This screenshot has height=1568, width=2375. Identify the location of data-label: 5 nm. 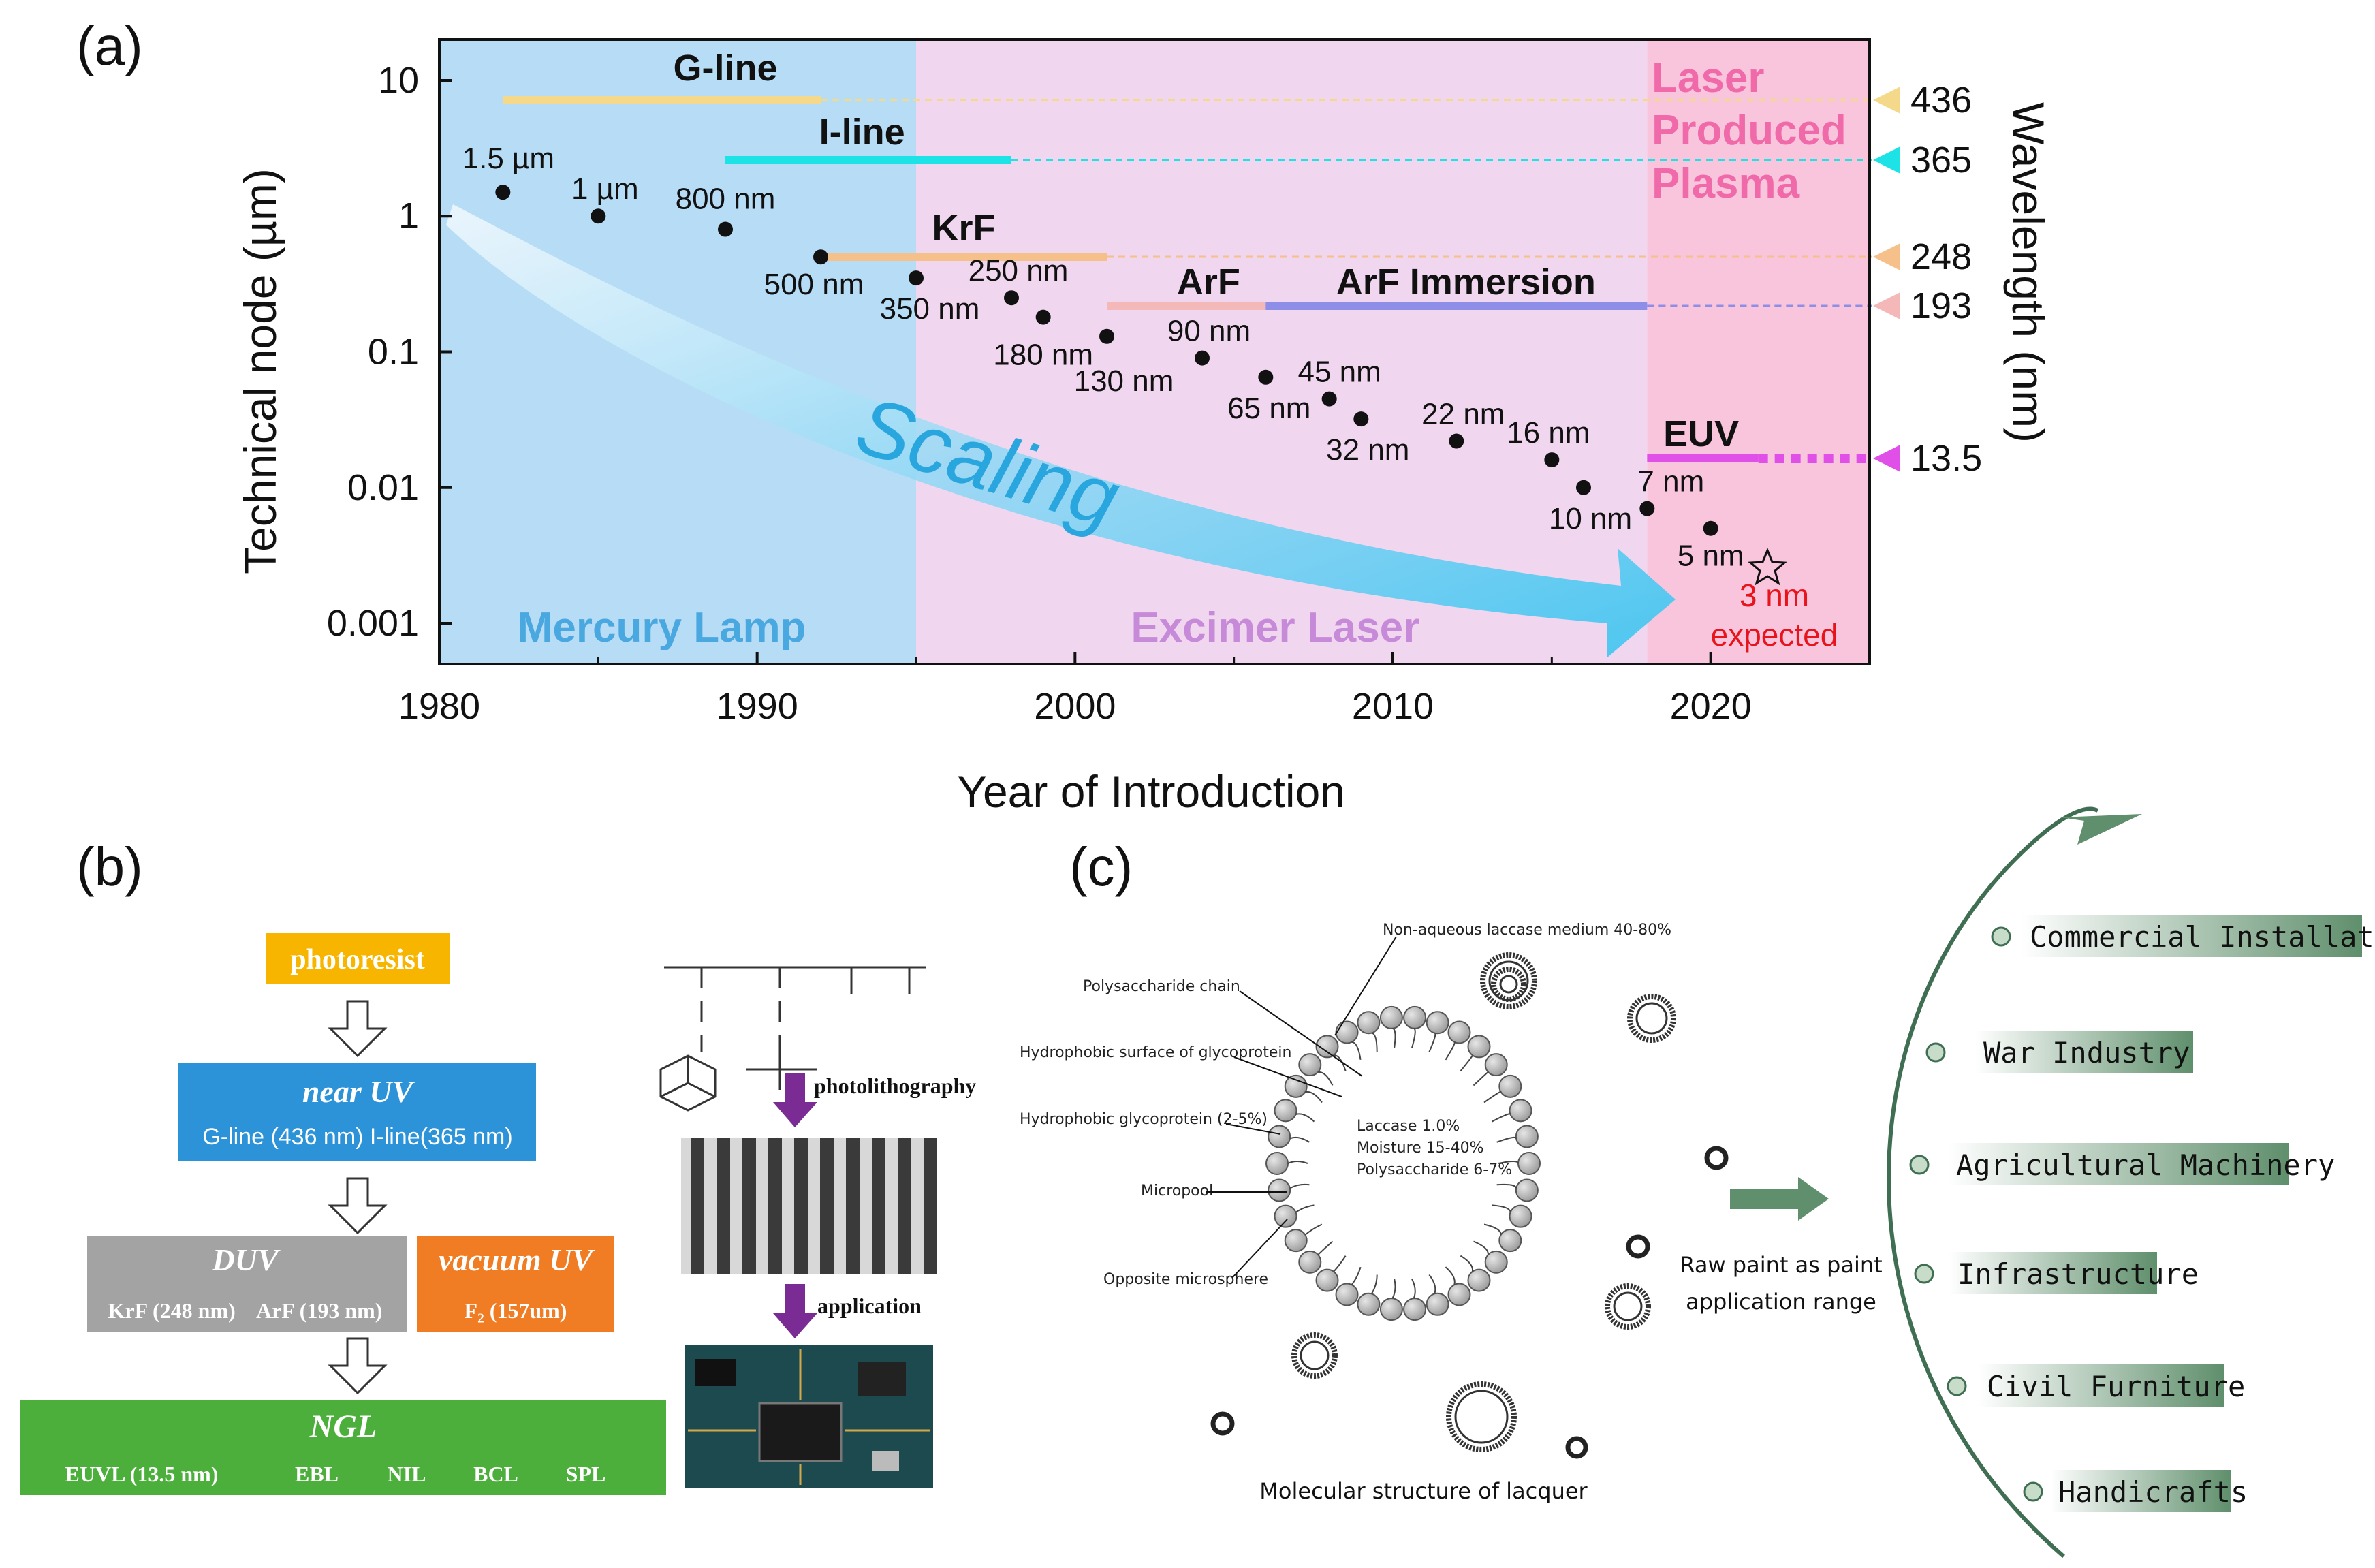
(1711, 556).